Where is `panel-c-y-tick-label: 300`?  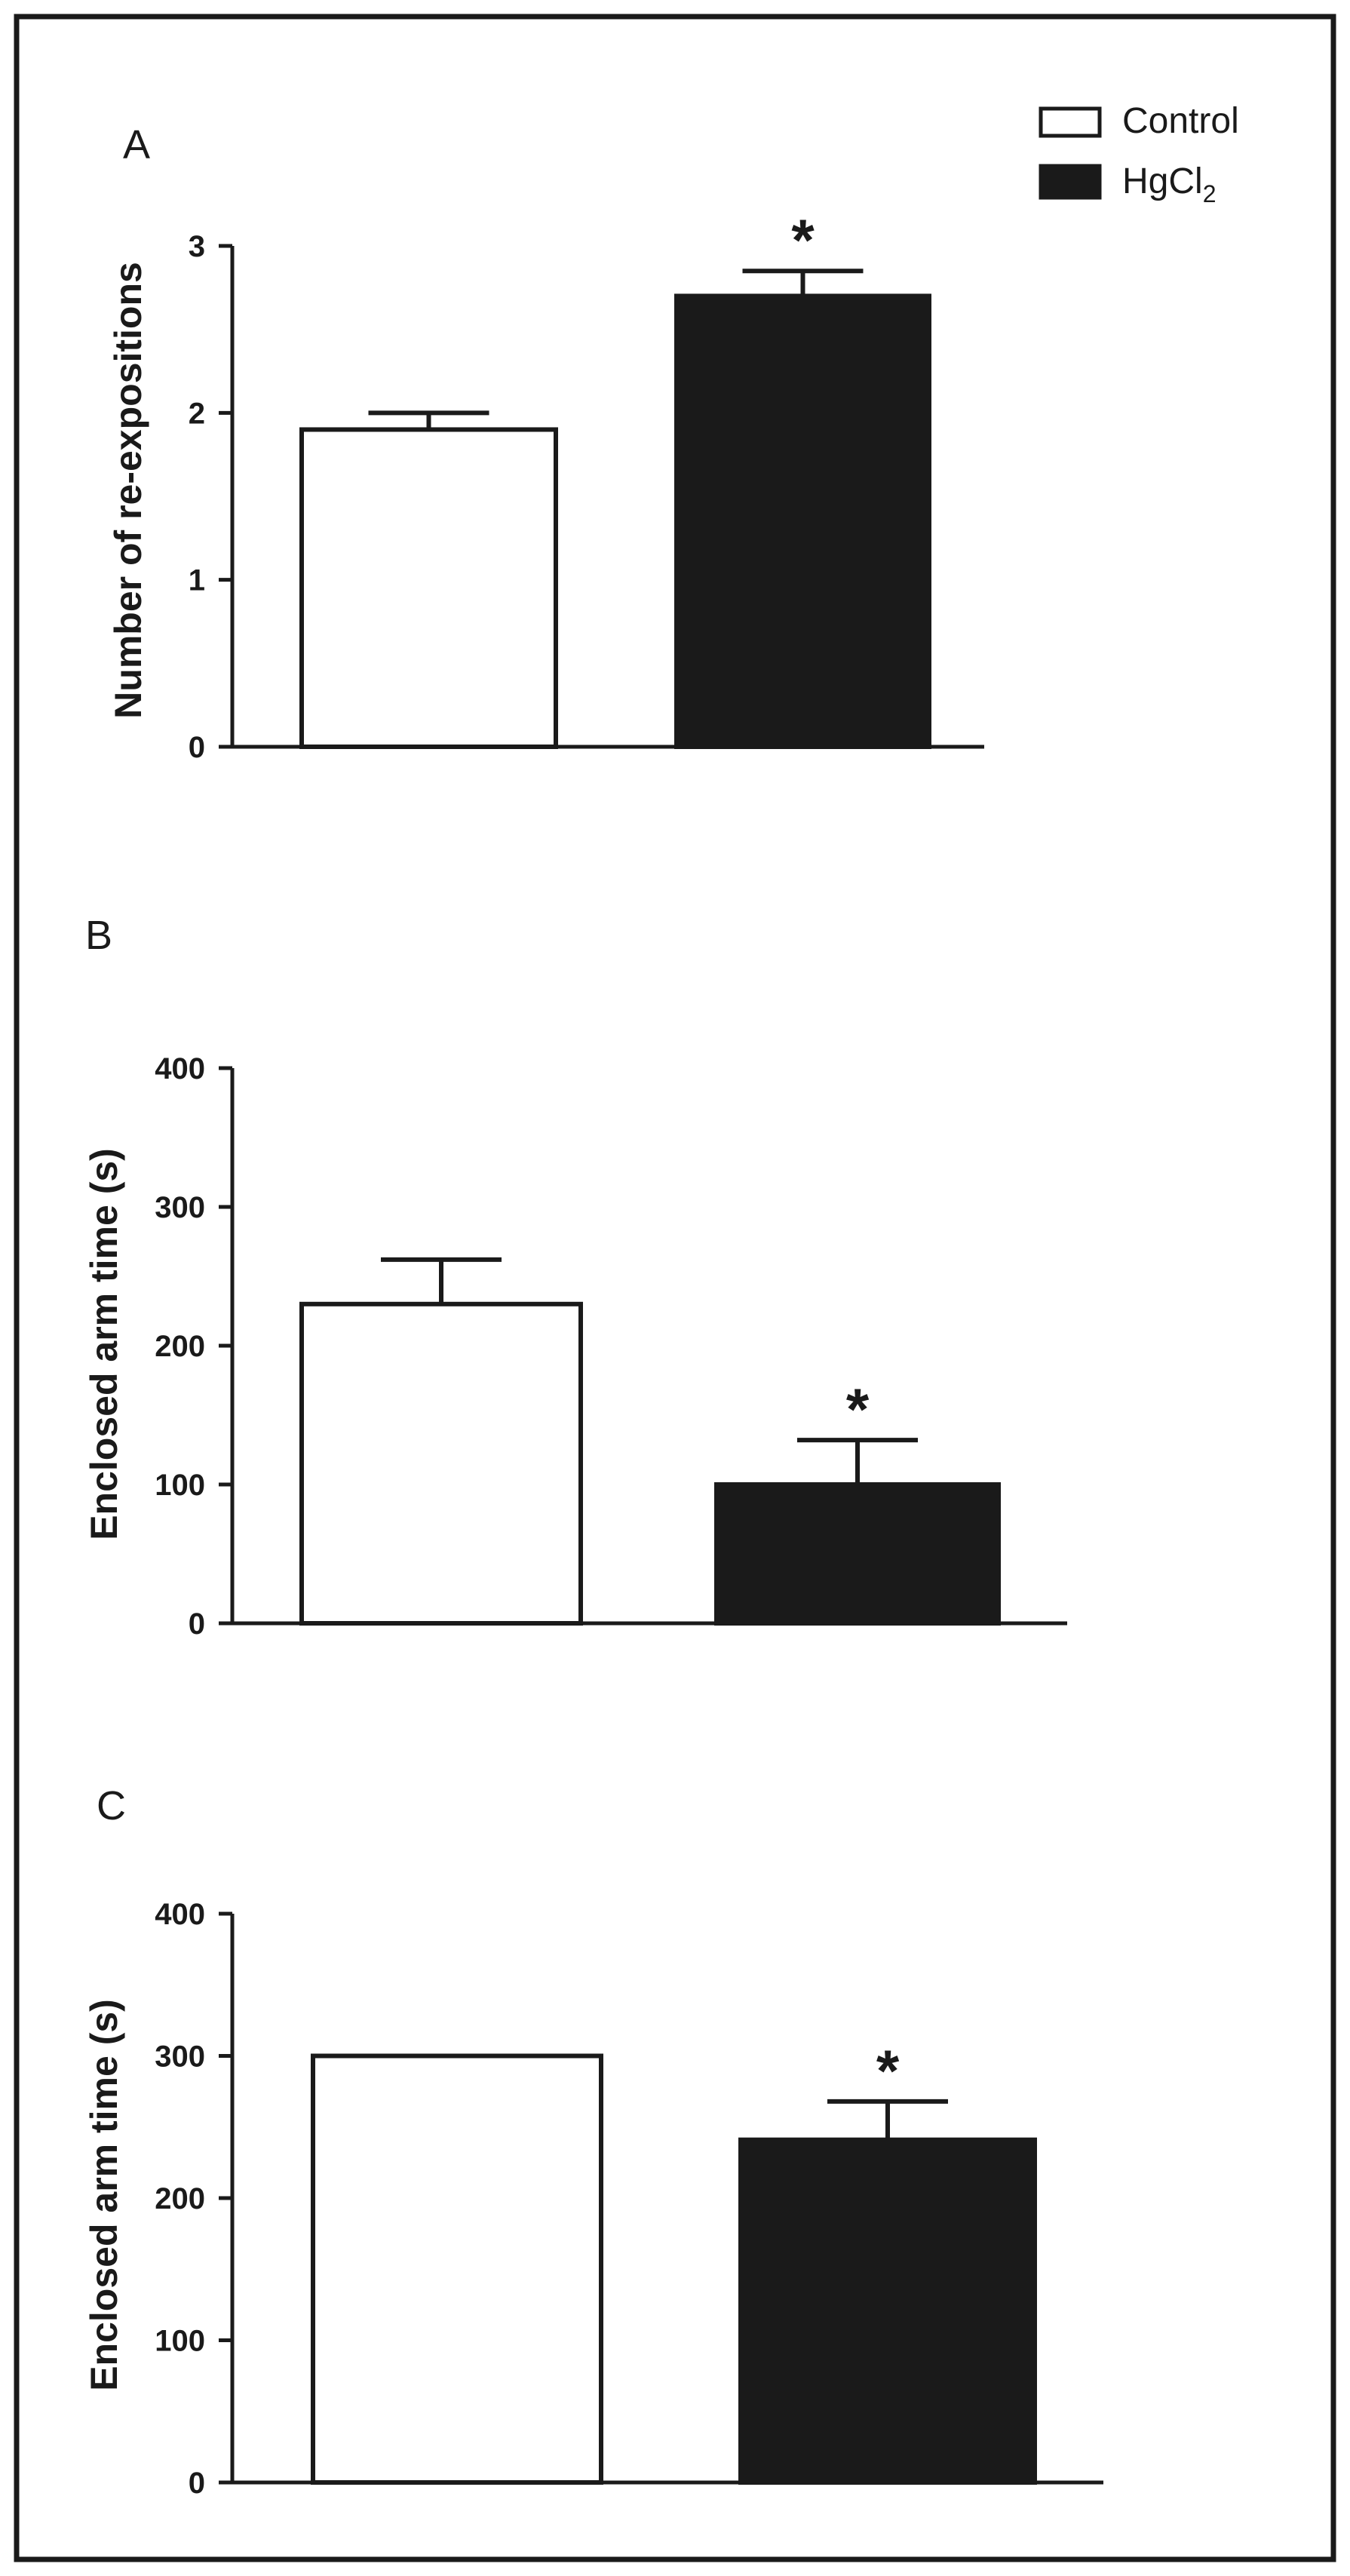 panel-c-y-tick-label: 300 is located at coordinates (180, 2057).